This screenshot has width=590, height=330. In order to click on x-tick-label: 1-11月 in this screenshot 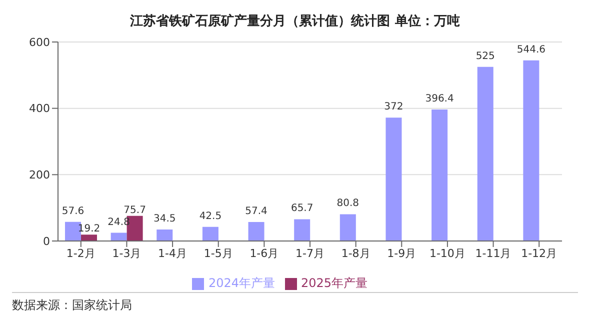, I will do `click(493, 253)`.